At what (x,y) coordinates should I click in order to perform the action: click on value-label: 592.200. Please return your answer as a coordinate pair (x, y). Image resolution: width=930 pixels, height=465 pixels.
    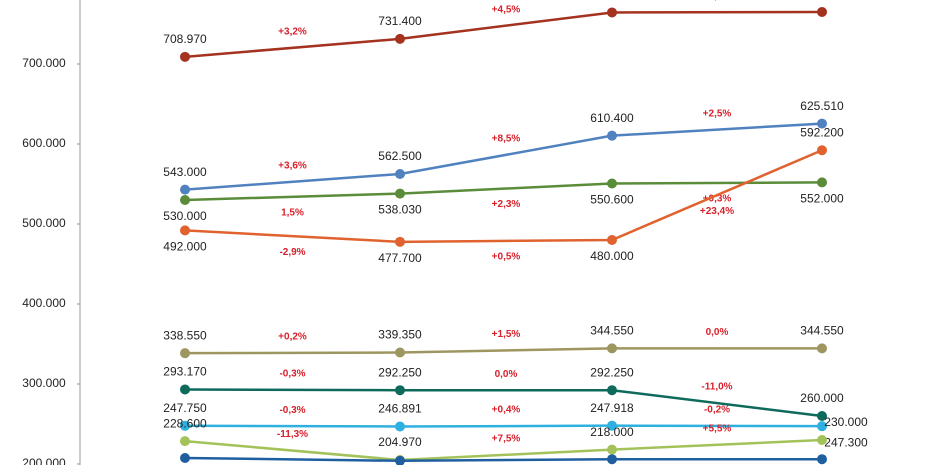
    Looking at the image, I should click on (822, 132).